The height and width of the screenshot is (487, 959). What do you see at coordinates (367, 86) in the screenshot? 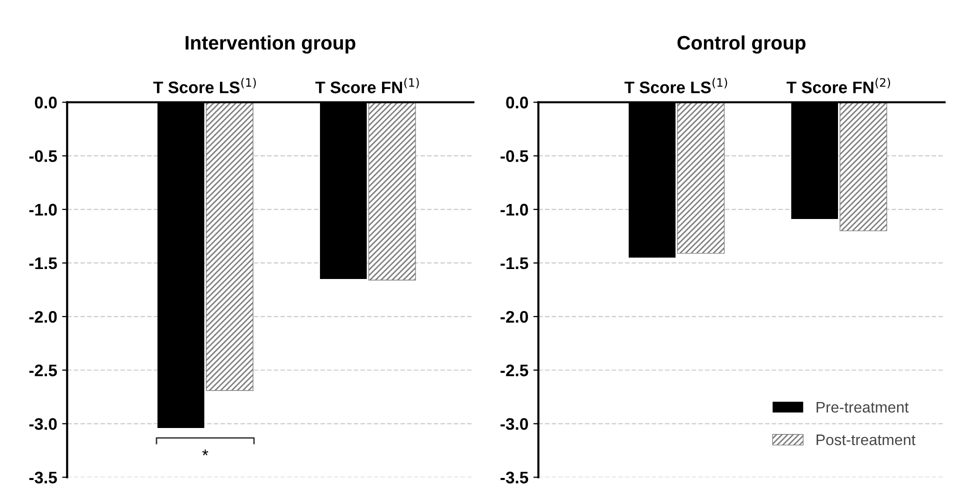
I see `x-tick-label: T Score FN$^{(1)}$` at bounding box center [367, 86].